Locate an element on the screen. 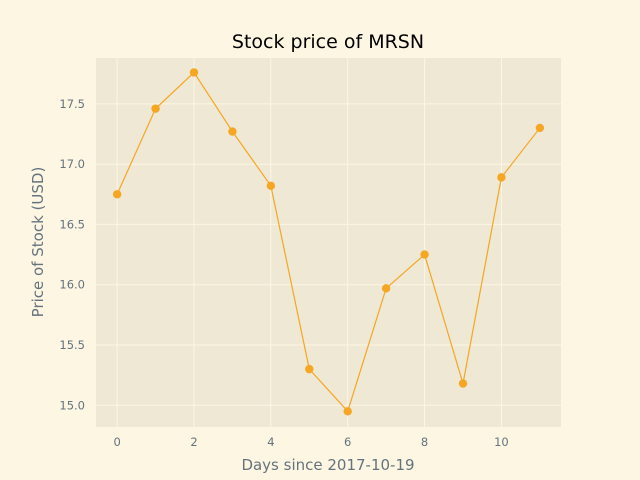 The image size is (640, 480). x-tick-label: 10 is located at coordinates (501, 442).